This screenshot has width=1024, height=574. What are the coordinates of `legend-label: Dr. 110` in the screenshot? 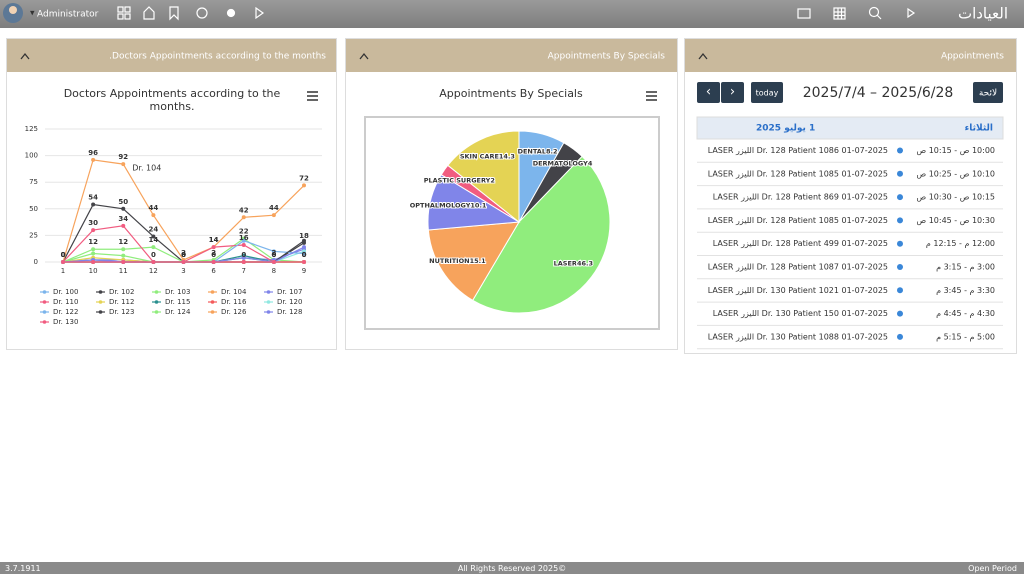 It's located at (65, 302).